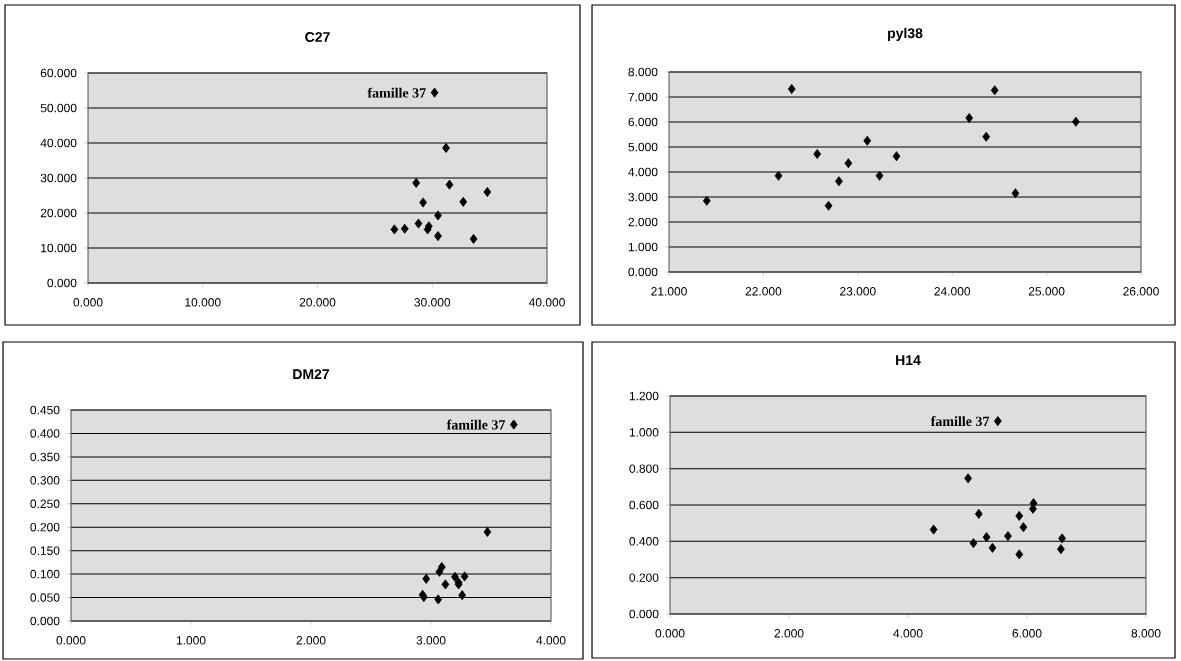 This screenshot has width=1181, height=661. What do you see at coordinates (45, 574) in the screenshot?
I see `y-tick-label: 0.100` at bounding box center [45, 574].